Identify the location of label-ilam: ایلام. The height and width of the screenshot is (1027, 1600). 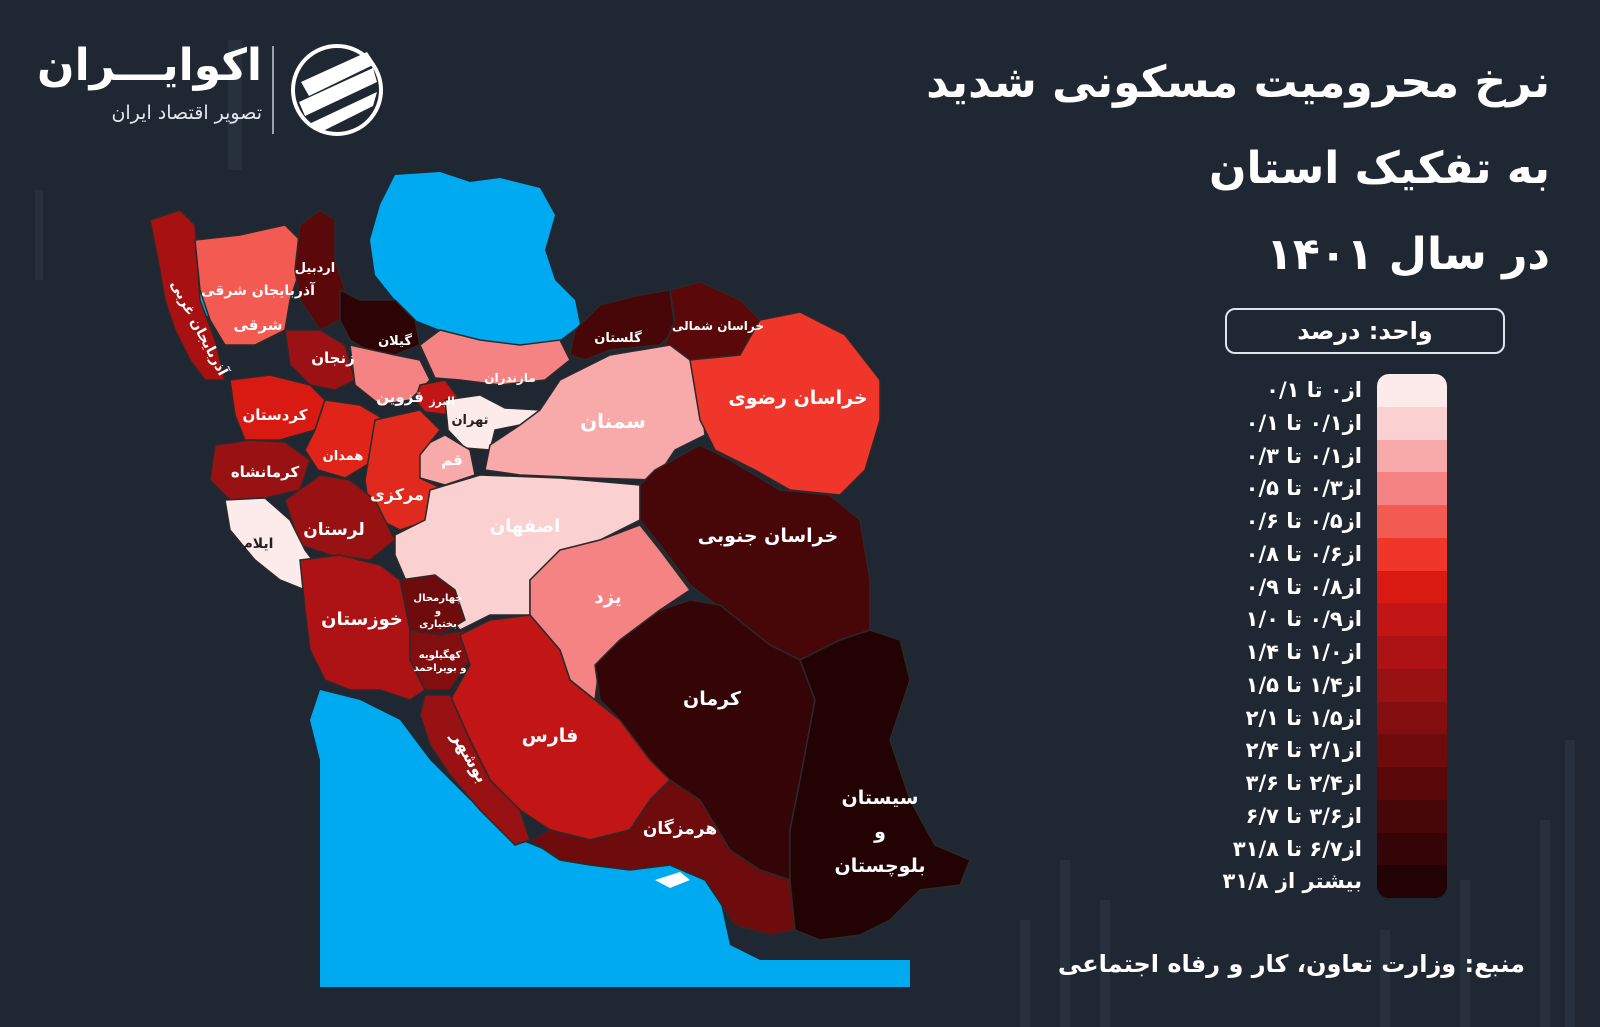
(258, 544).